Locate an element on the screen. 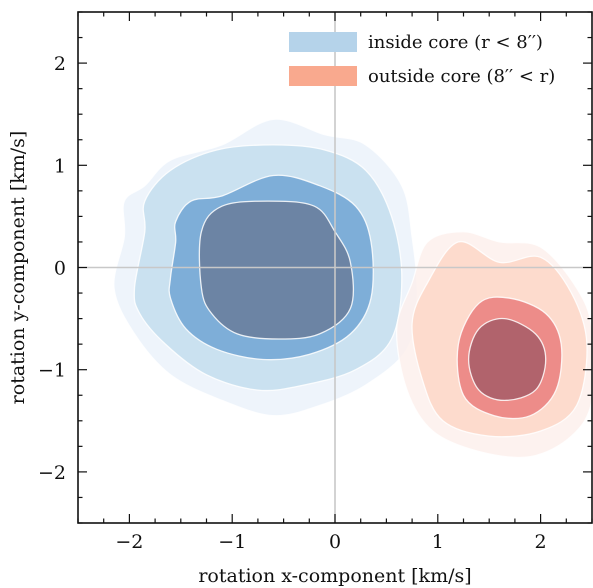 This screenshot has width=593, height=588. legend-swatch-inside-core is located at coordinates (323, 42).